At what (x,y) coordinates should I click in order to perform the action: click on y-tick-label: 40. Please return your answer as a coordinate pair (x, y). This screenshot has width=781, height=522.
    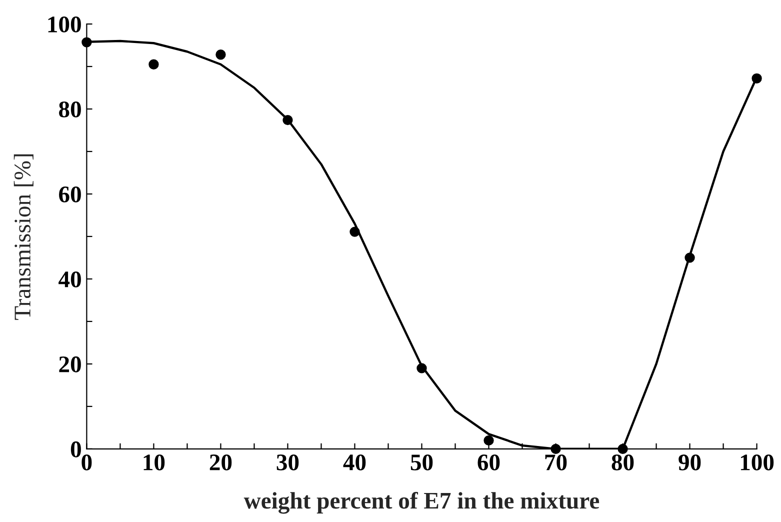
    Looking at the image, I should click on (69, 279).